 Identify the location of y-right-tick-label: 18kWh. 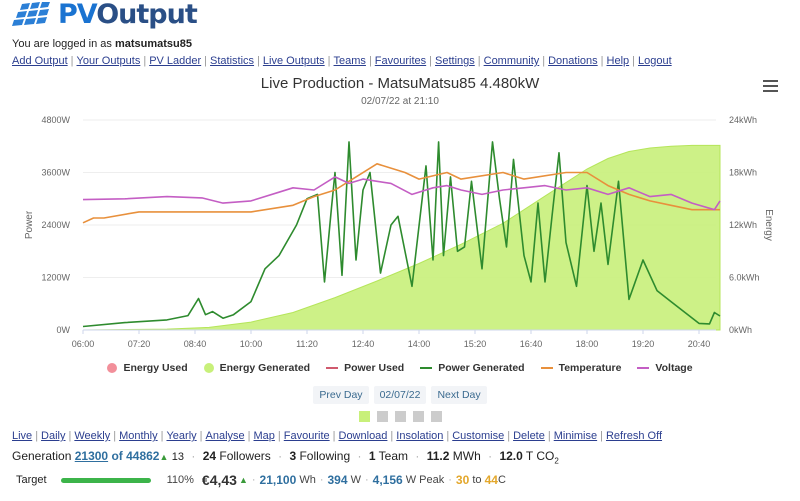
(743, 173).